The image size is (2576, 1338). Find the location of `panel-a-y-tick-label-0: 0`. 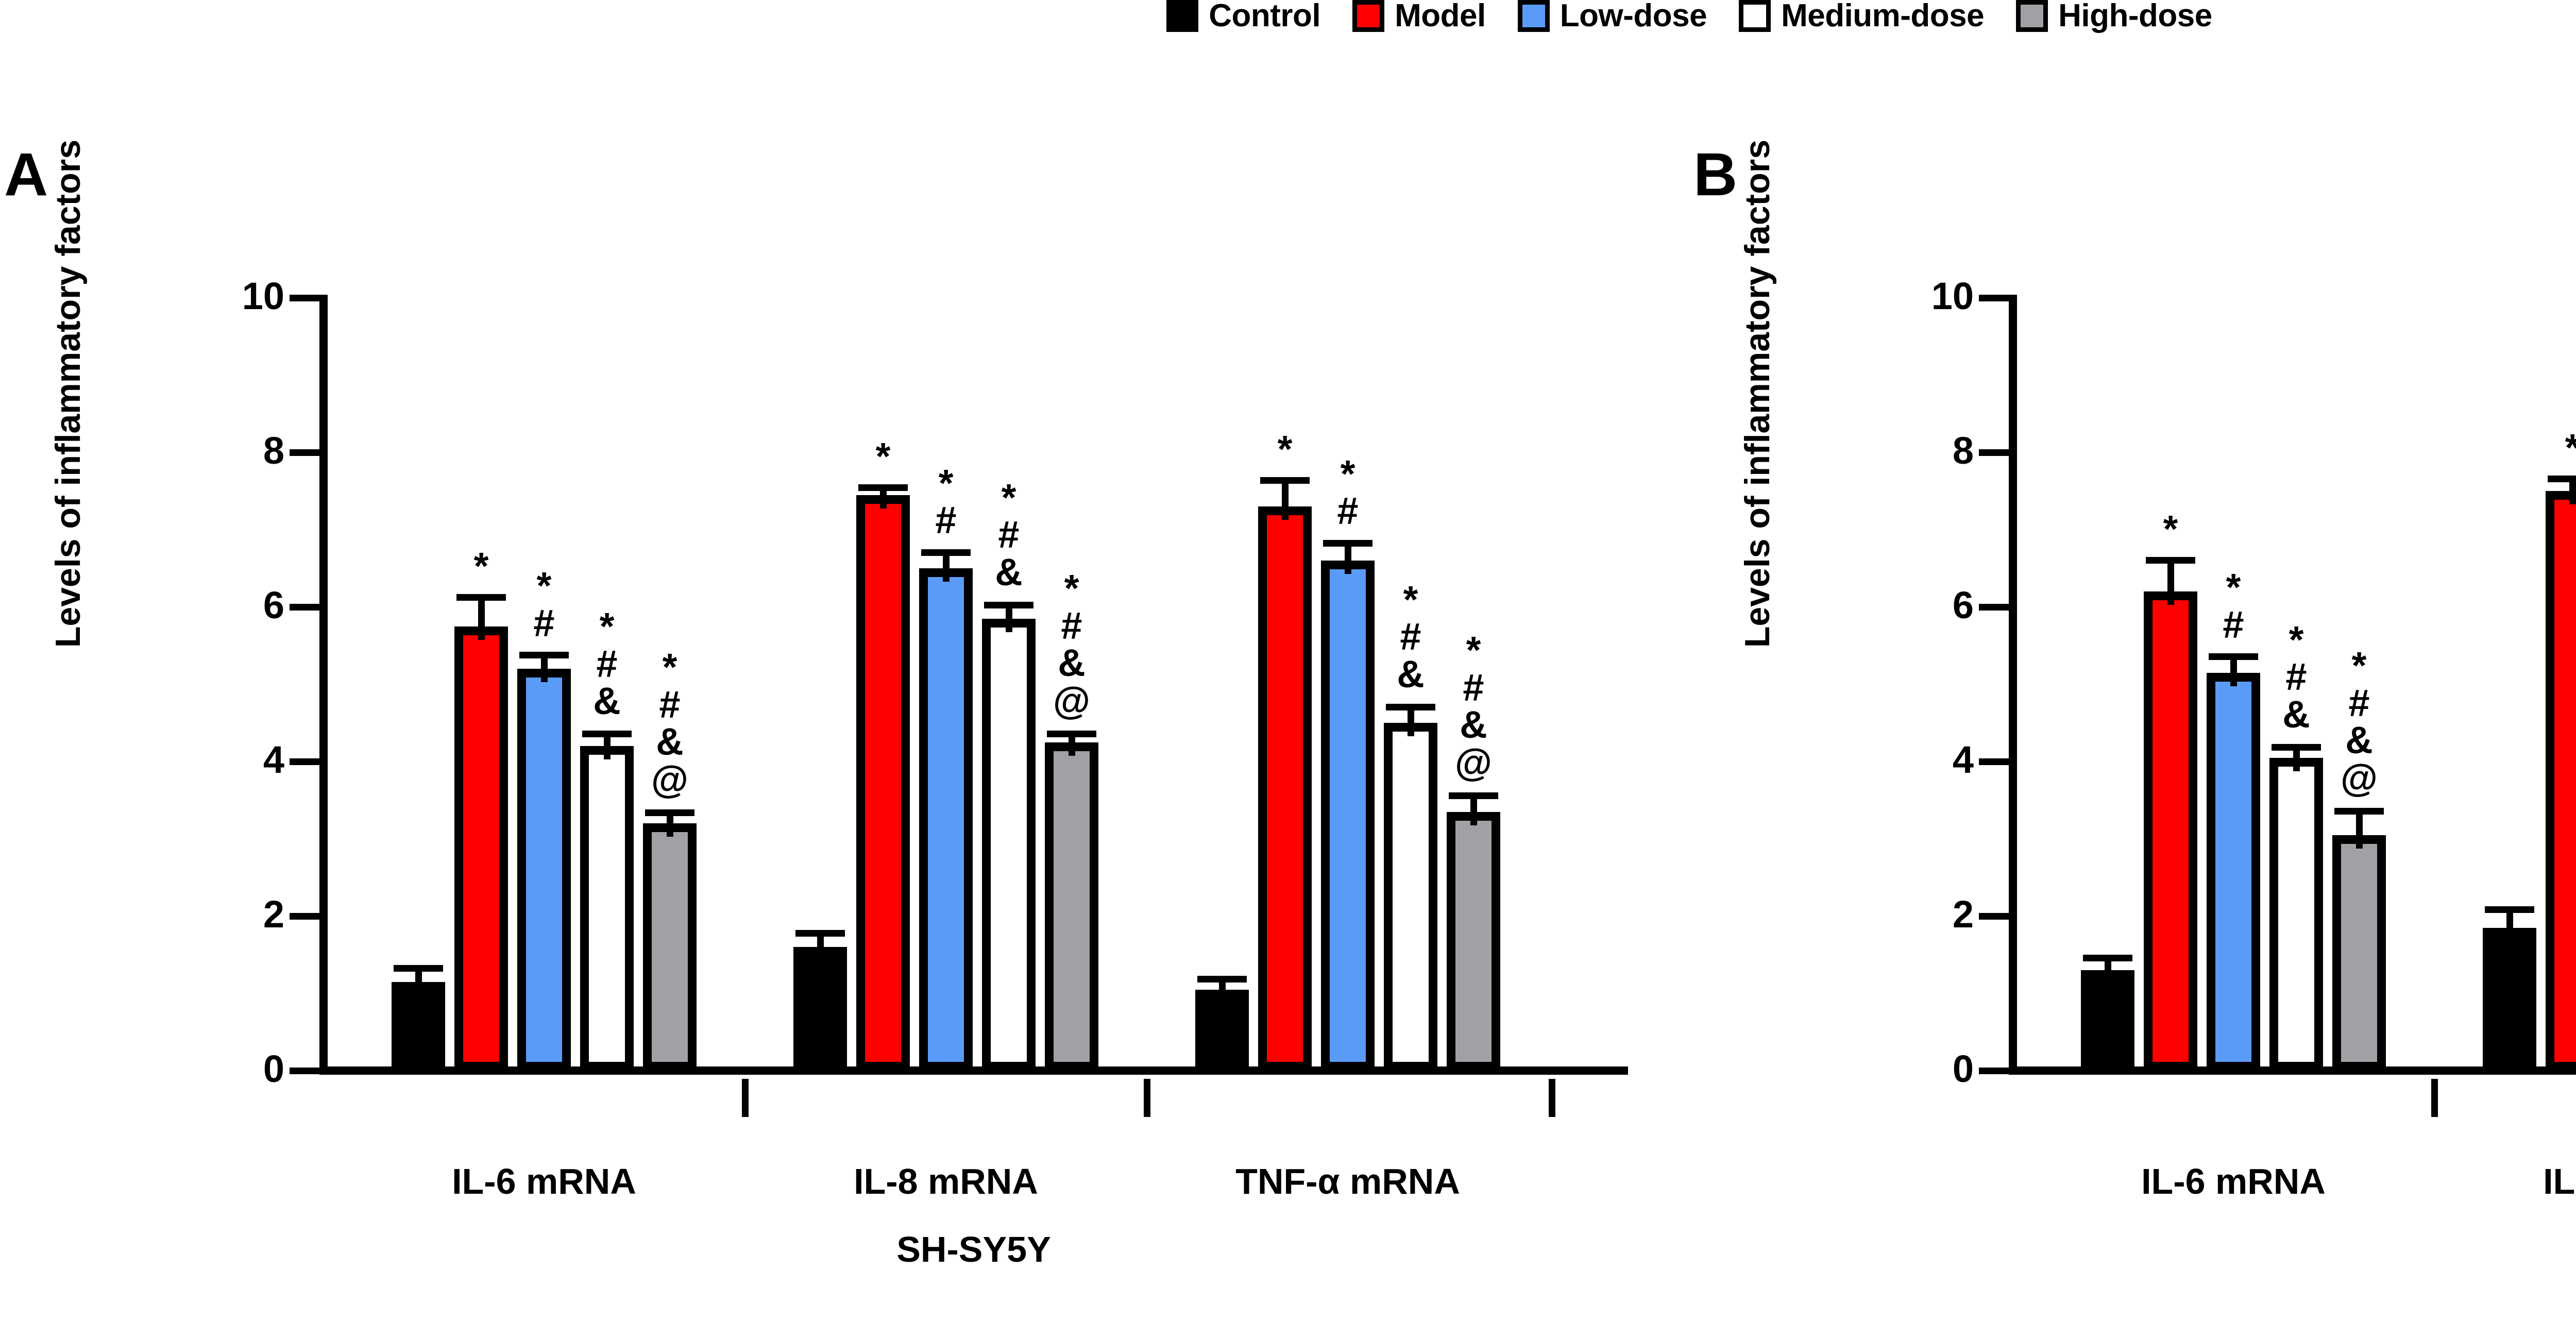

panel-a-y-tick-label-0: 0 is located at coordinates (273, 1068).